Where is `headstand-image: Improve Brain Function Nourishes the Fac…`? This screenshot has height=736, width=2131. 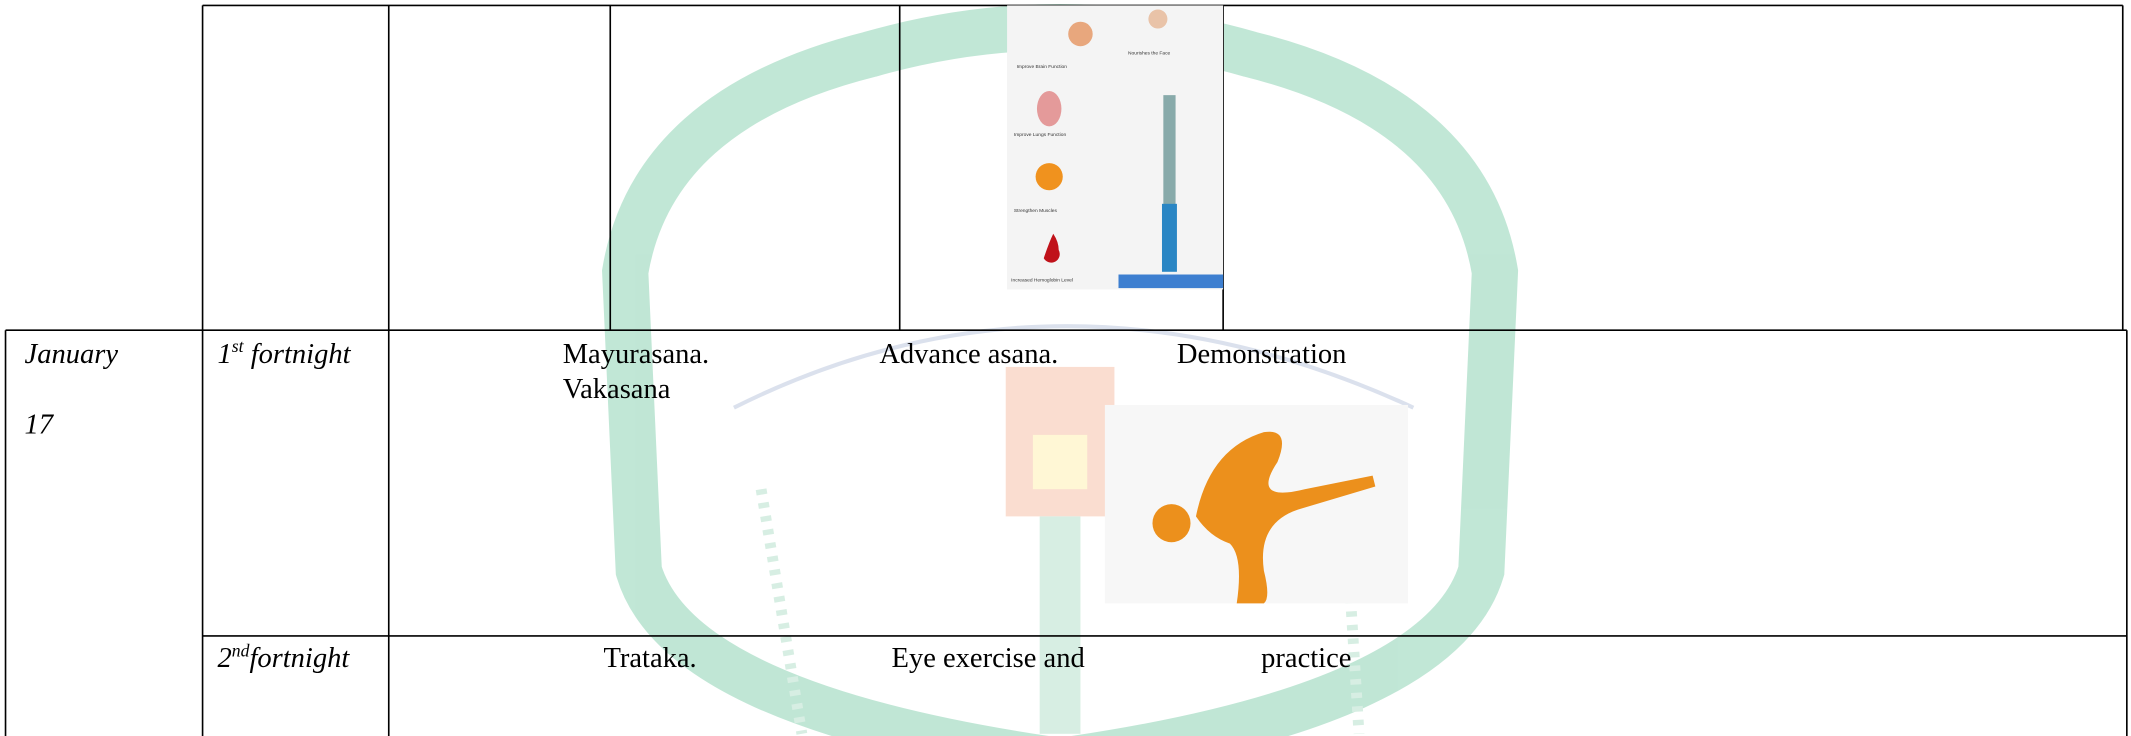
headstand-image: Improve Brain Function Nourishes the Fac… is located at coordinates (1115, 147).